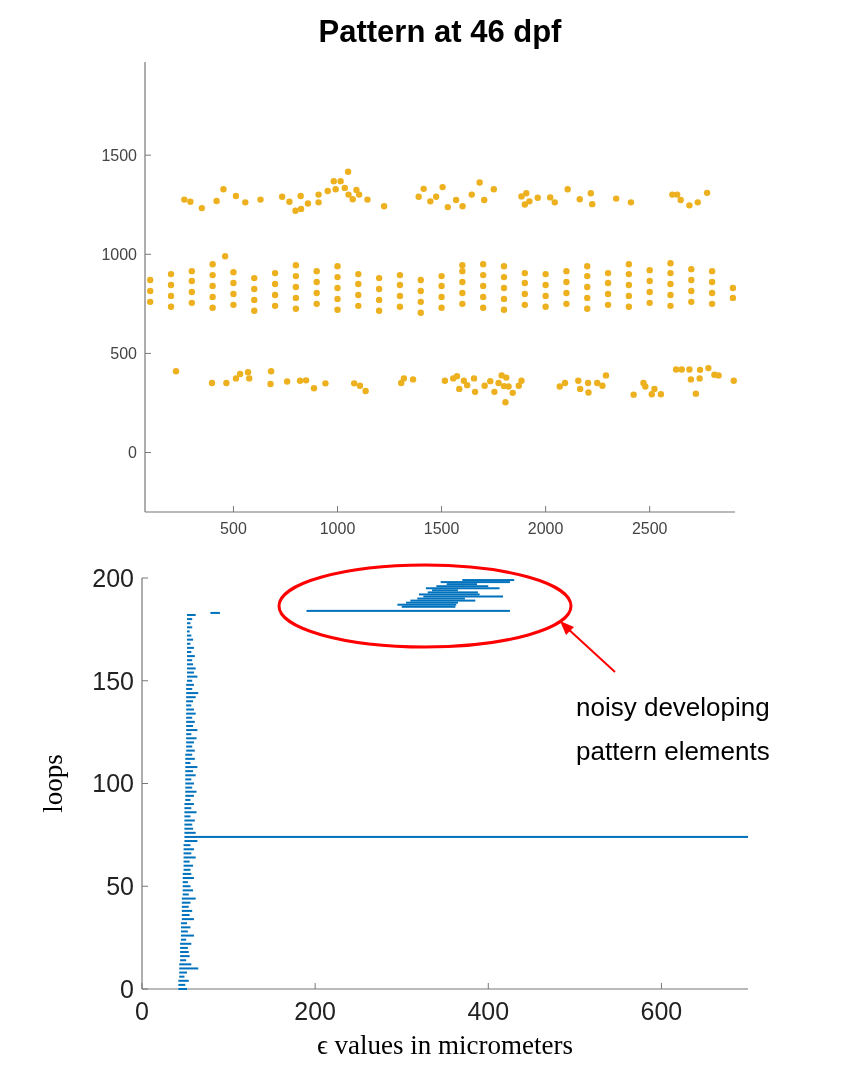 This screenshot has width=843, height=1082. Describe the element at coordinates (440, 31) in the screenshot. I see `chart-title: Pattern at 46 dpf` at that location.